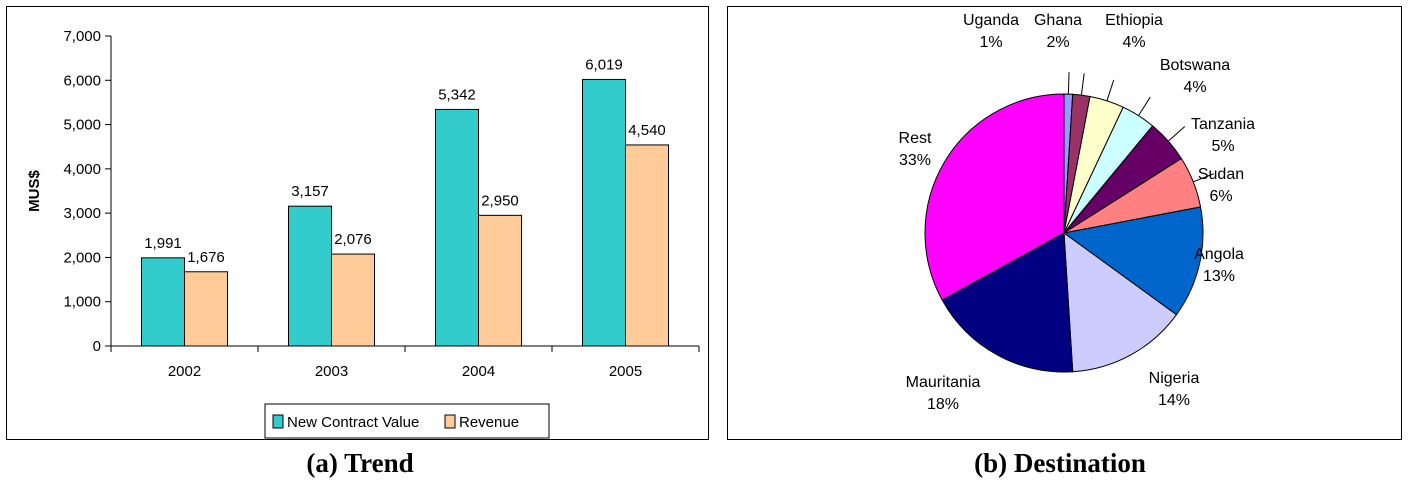 Image resolution: width=1408 pixels, height=485 pixels. Describe the element at coordinates (1134, 20) in the screenshot. I see `slice-name-label: Ethiopia` at that location.